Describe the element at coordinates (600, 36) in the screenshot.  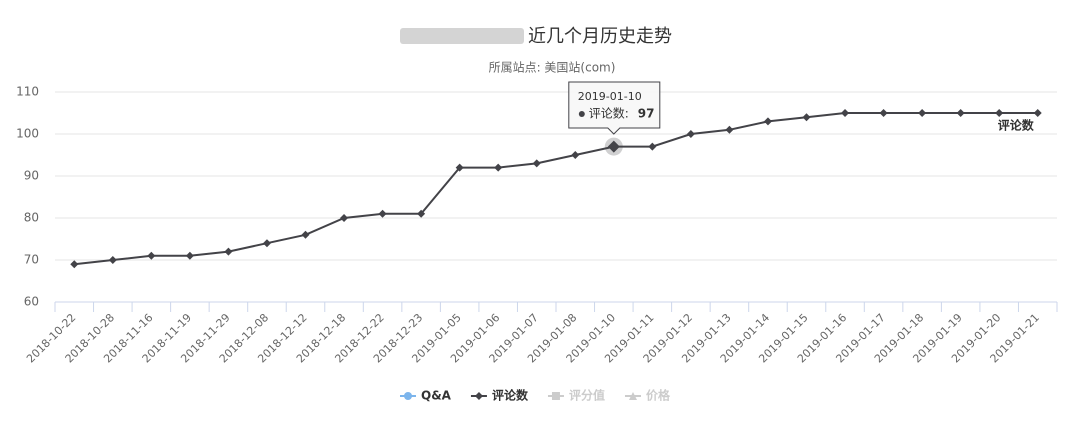
I see `chart-title: 近几个月历史走势` at that location.